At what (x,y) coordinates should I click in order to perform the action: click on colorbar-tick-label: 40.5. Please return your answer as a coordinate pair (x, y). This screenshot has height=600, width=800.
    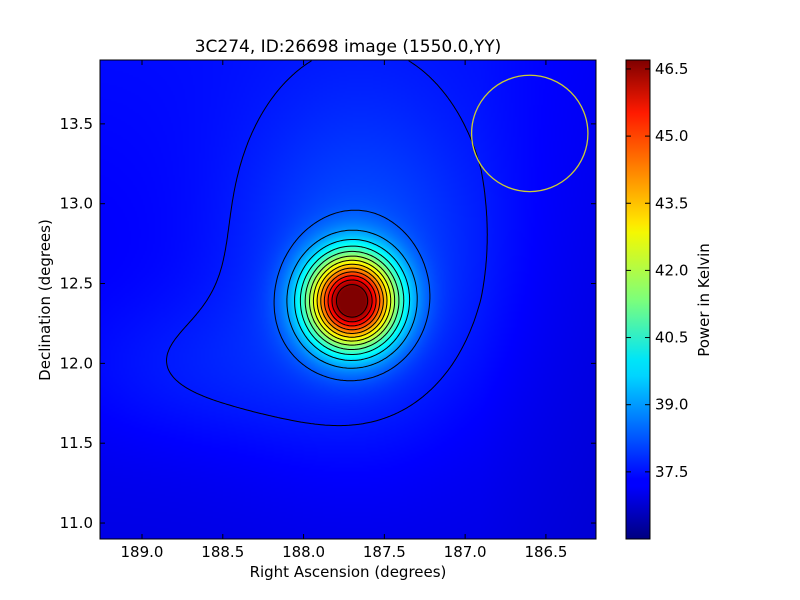
    Looking at the image, I should click on (671, 338).